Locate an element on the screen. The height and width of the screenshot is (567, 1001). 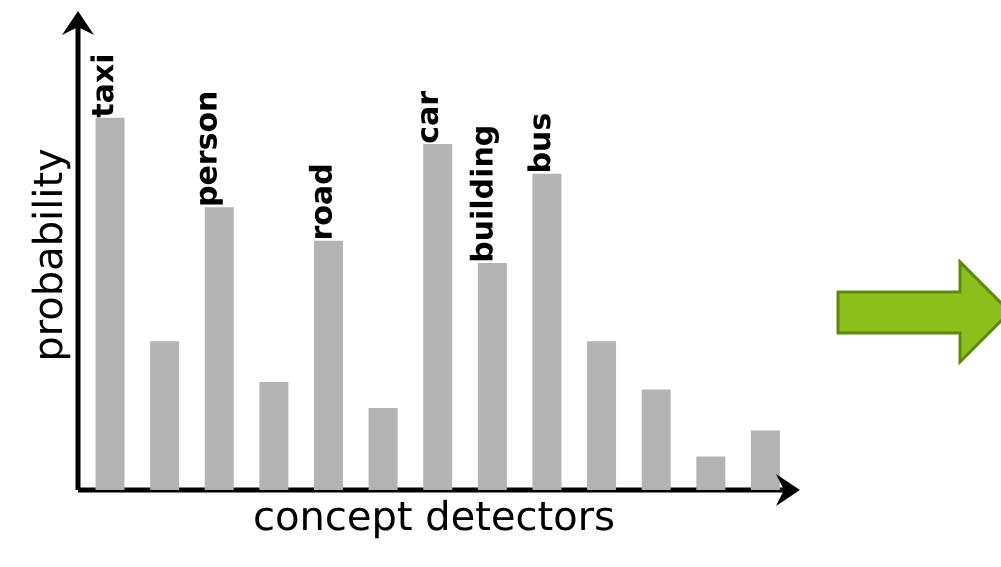
x-tick-label: car is located at coordinates (430, 116).